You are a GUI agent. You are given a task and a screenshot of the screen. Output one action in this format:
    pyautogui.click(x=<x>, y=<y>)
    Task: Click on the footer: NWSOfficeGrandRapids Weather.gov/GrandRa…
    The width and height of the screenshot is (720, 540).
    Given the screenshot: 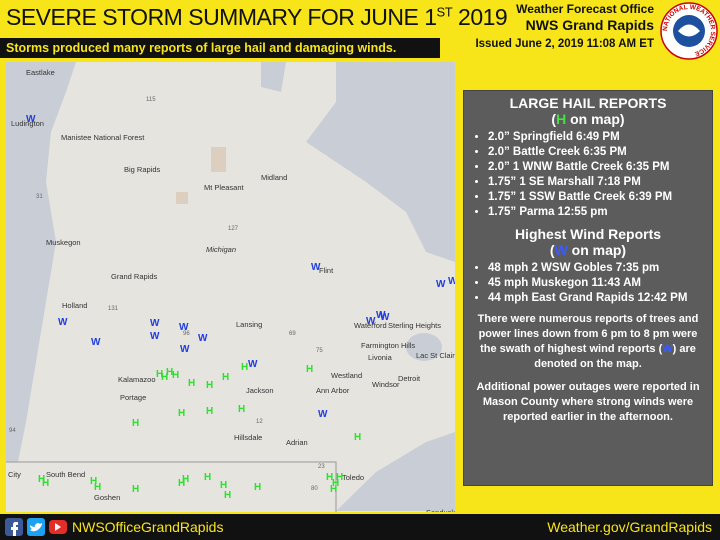 What is the action you would take?
    pyautogui.click(x=360, y=527)
    